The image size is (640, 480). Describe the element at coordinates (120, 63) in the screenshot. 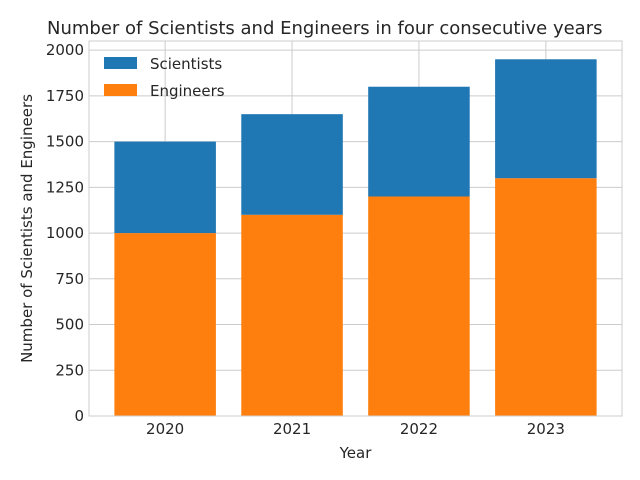

I see `legend-swatch-scientists` at that location.